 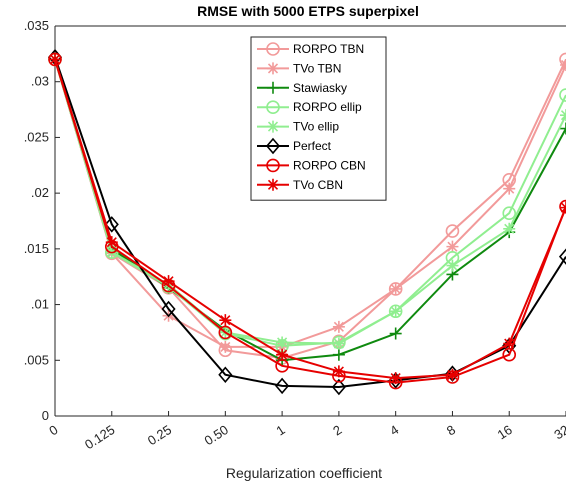 I want to click on legend-perfect-point, so click(x=273, y=146).